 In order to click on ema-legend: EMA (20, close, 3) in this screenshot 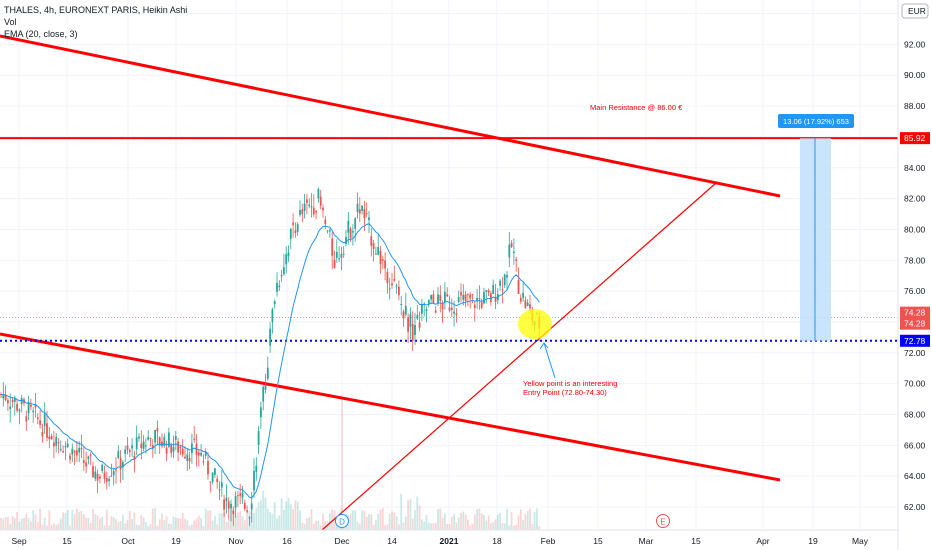, I will do `click(41, 34)`.